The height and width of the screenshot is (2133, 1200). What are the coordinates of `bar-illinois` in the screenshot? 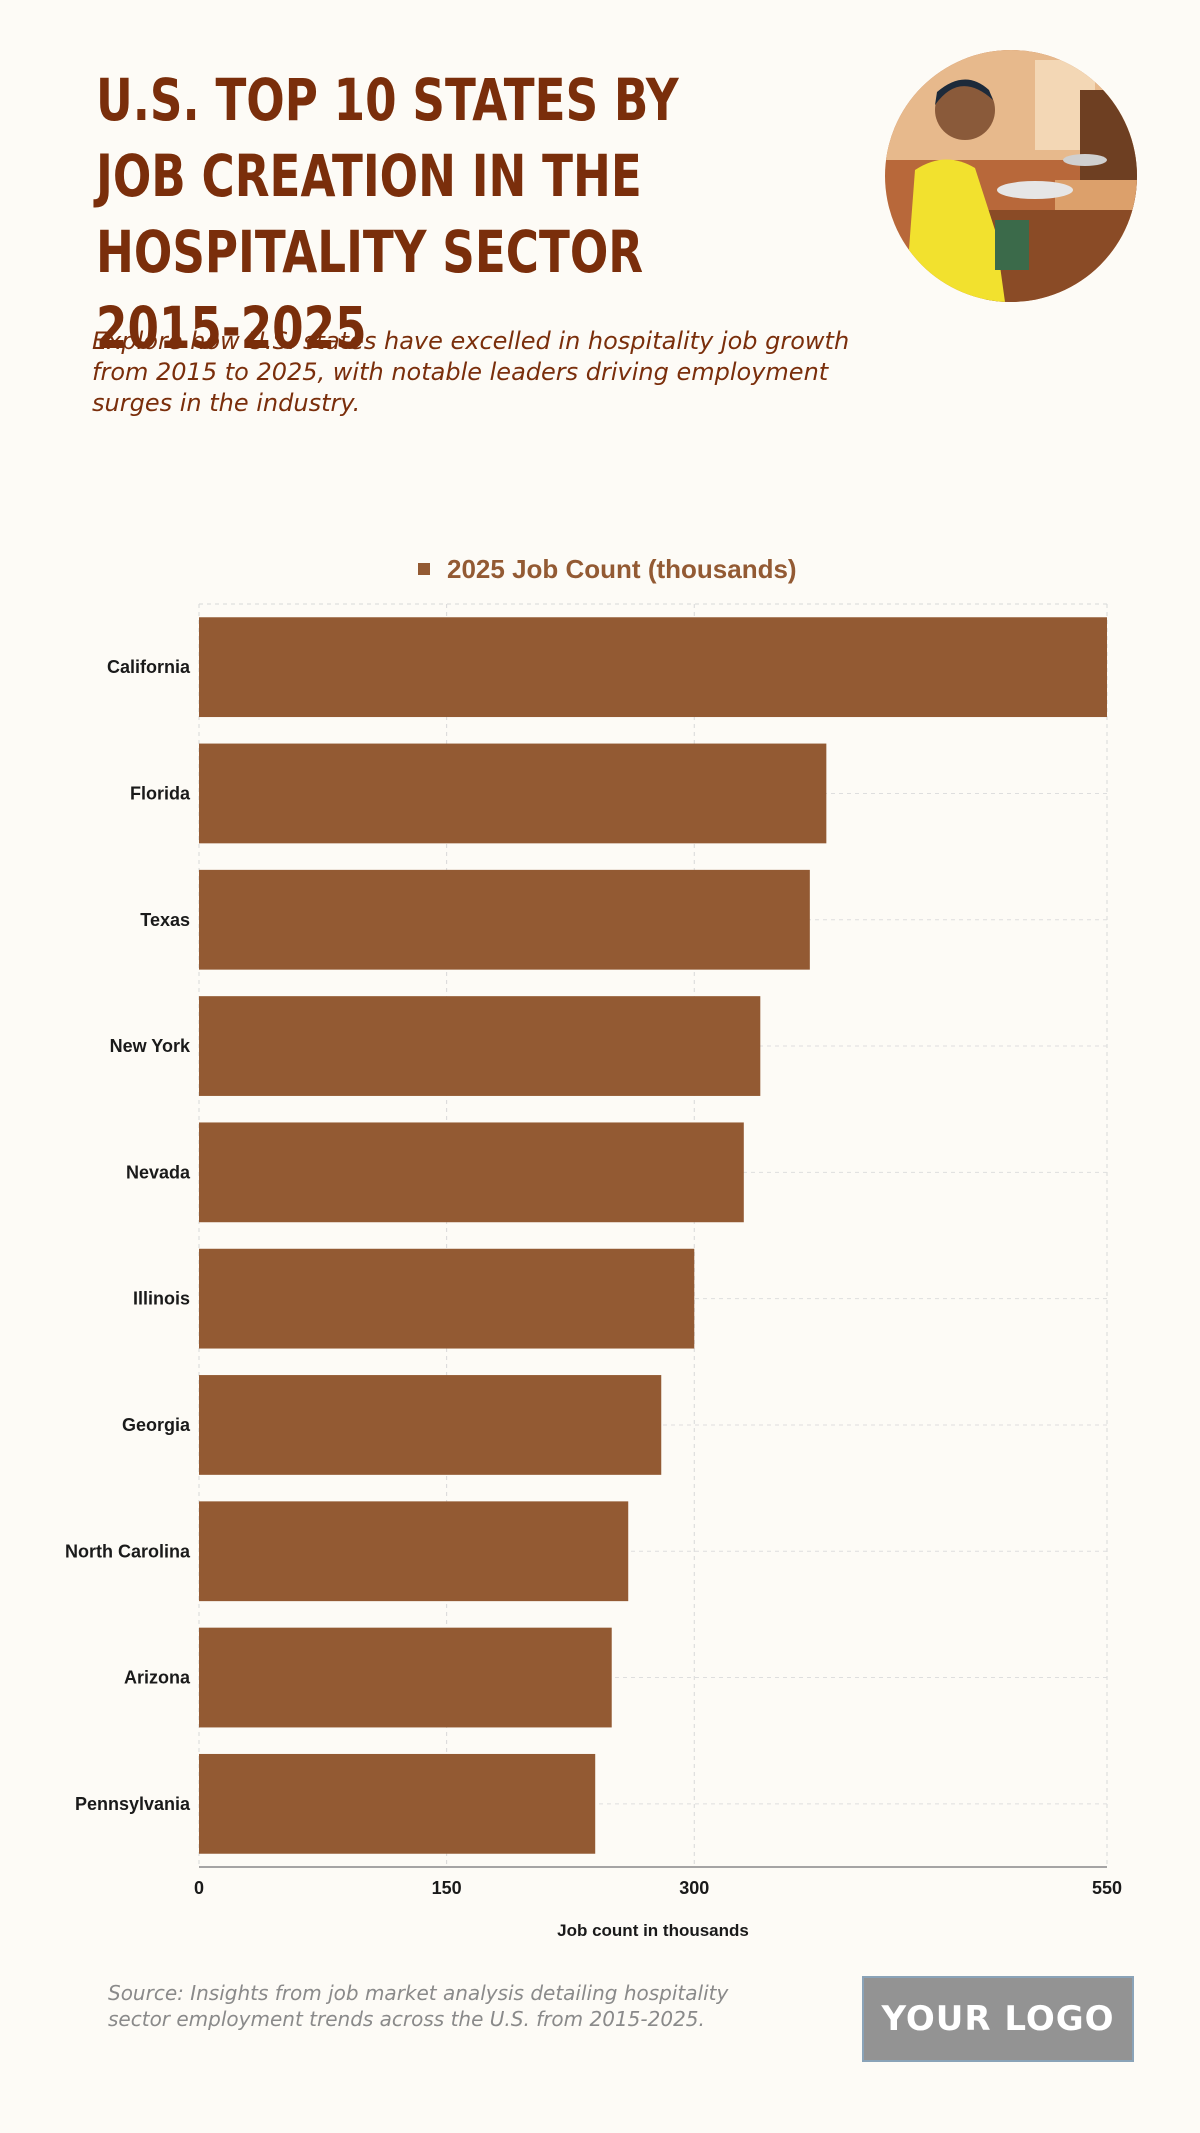 It's located at (447, 1298).